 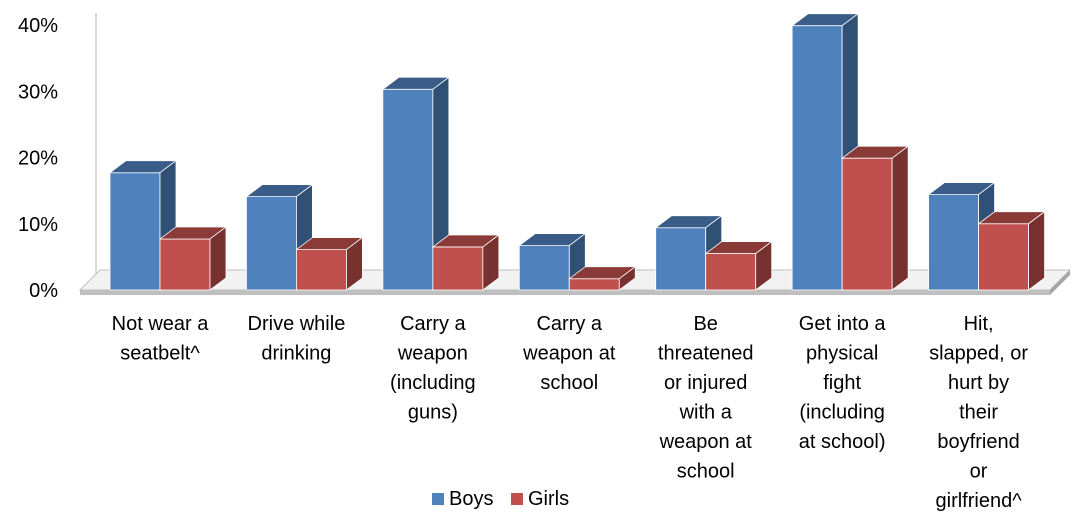 I want to click on category-label-2: Drive while drinking, so click(x=297, y=339).